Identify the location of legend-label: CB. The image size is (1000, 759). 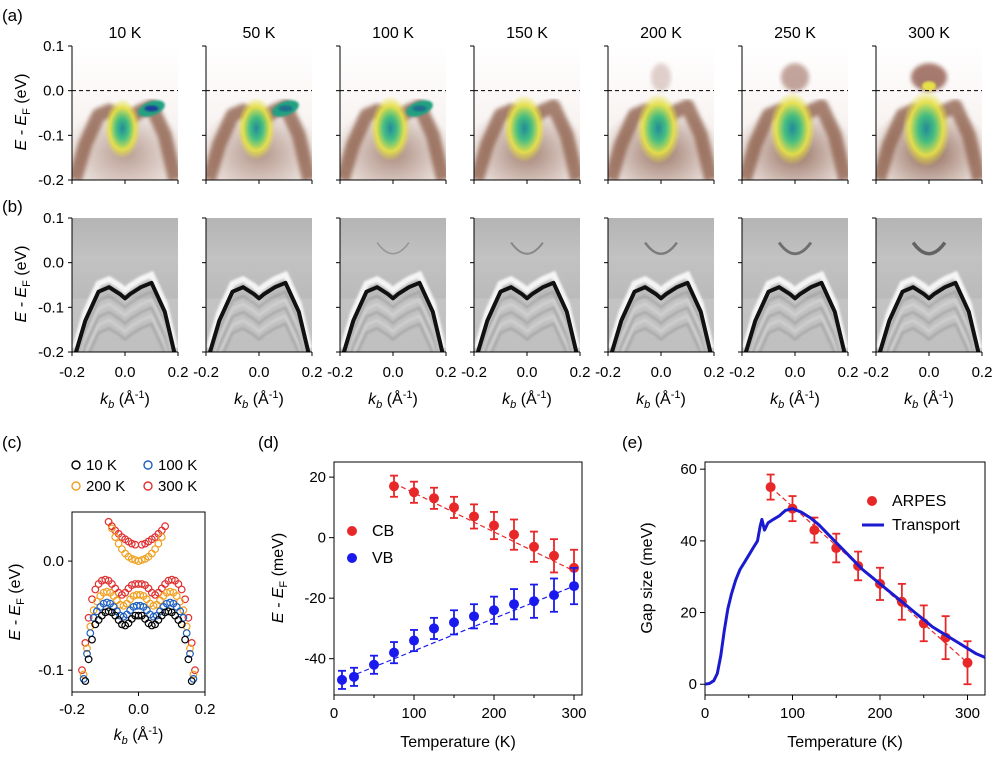
(383, 531).